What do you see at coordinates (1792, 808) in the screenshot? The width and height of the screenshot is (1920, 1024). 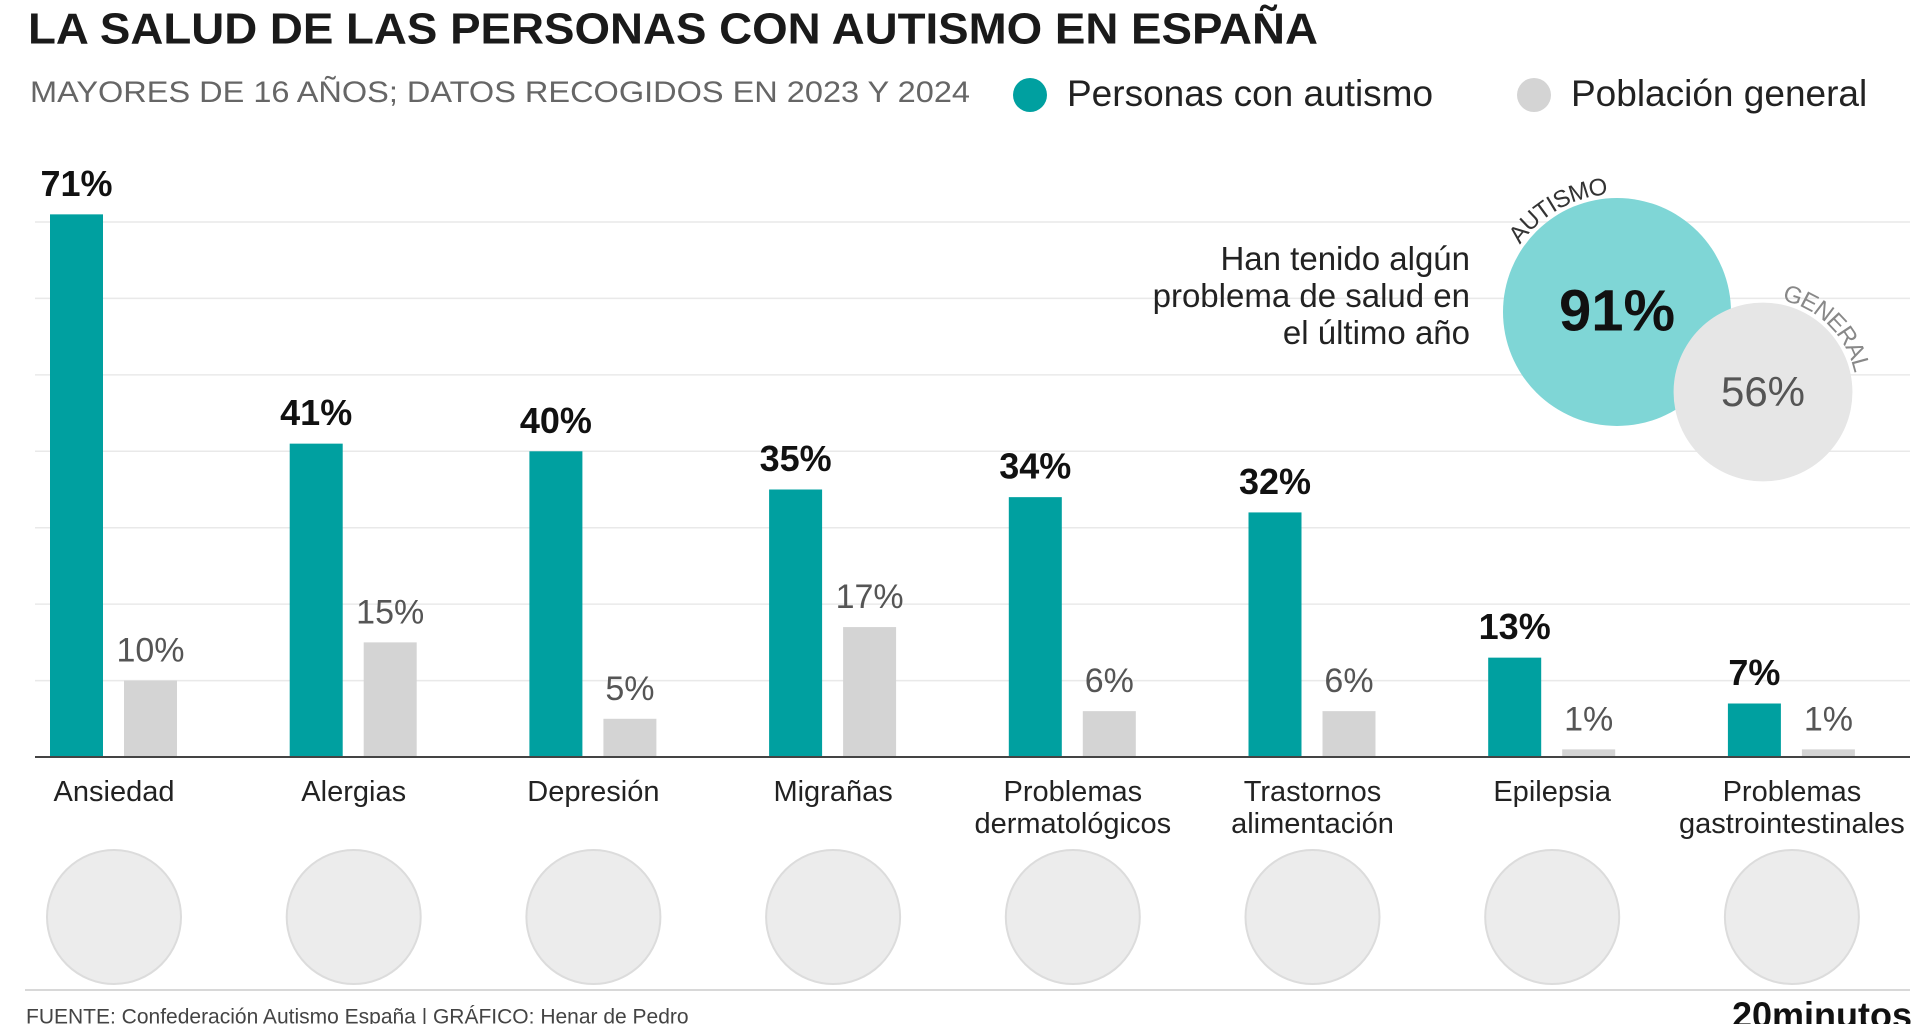 I see `x-tick-label: Problemas gastrointestinales` at bounding box center [1792, 808].